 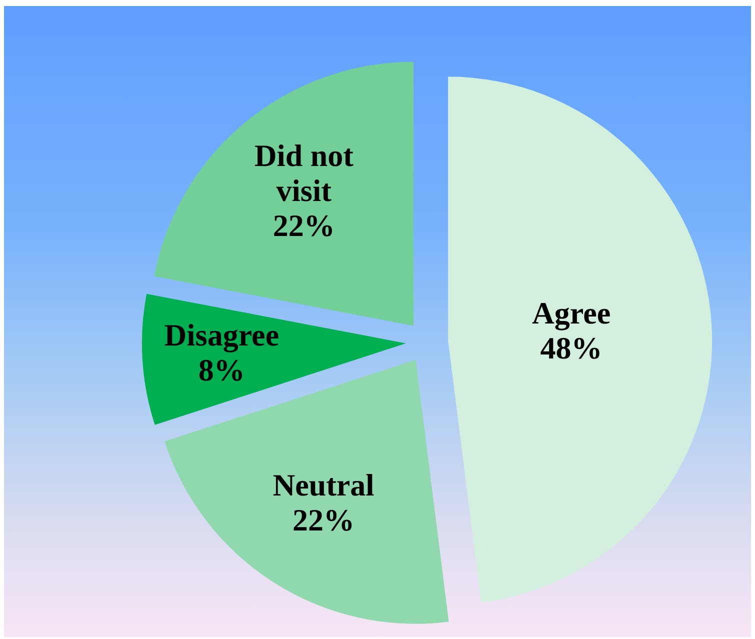 I want to click on slice-label: Did not visit, so click(x=304, y=173).